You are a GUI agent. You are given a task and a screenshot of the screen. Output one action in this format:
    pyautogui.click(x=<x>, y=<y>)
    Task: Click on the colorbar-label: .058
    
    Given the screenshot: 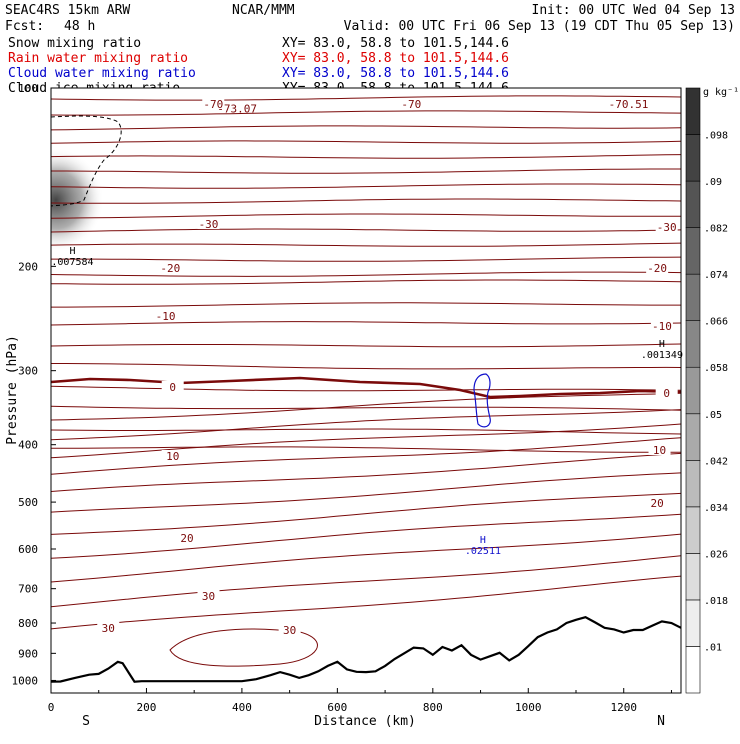 What is the action you would take?
    pyautogui.click(x=716, y=368)
    